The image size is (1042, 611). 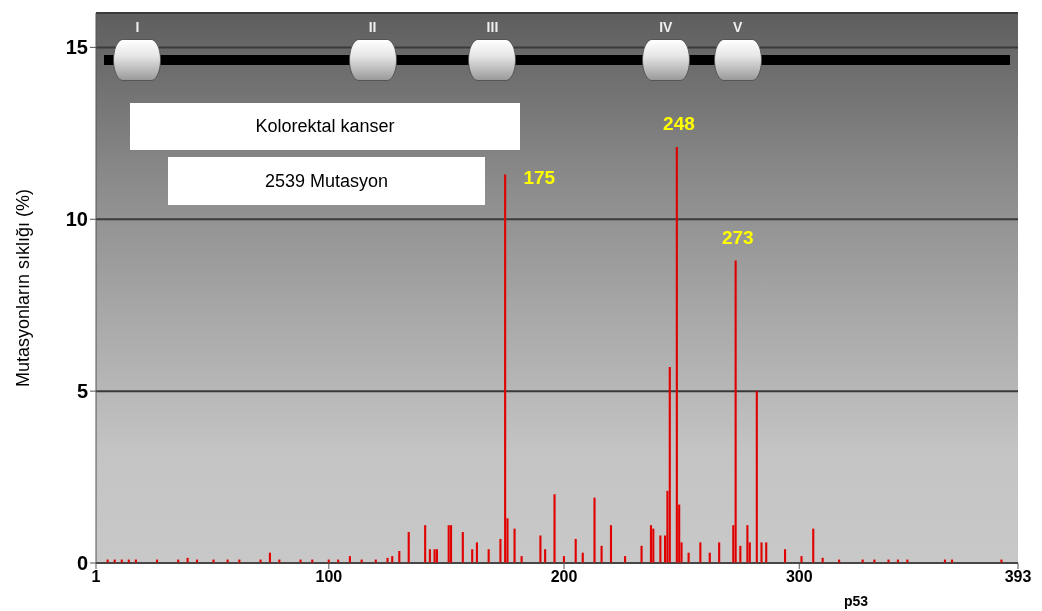 What do you see at coordinates (564, 577) in the screenshot?
I see `x-tick-label: 200` at bounding box center [564, 577].